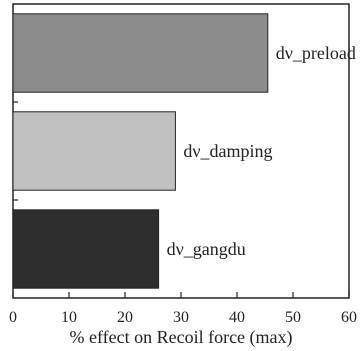 This screenshot has height=351, width=361. What do you see at coordinates (13, 317) in the screenshot?
I see `x-tick-label: 0` at bounding box center [13, 317].